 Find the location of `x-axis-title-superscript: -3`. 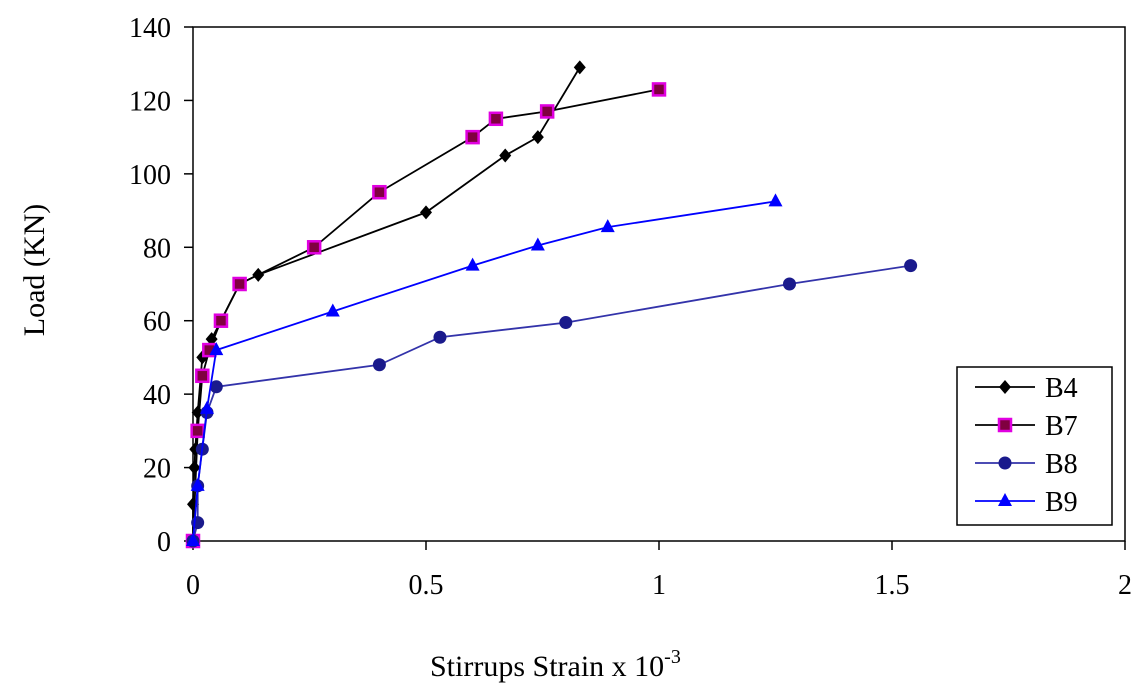

x-axis-title-superscript: -3 is located at coordinates (672, 657).